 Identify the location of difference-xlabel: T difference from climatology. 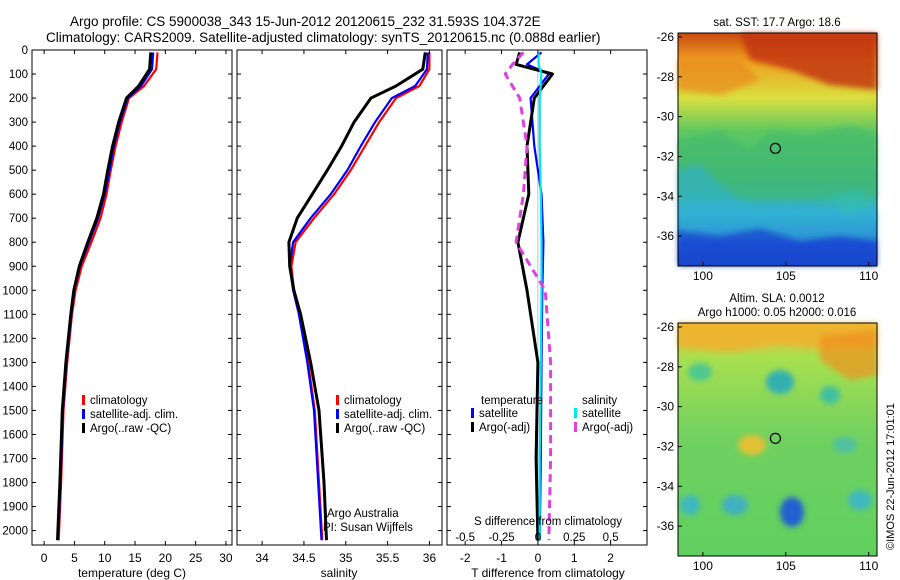
(548, 573).